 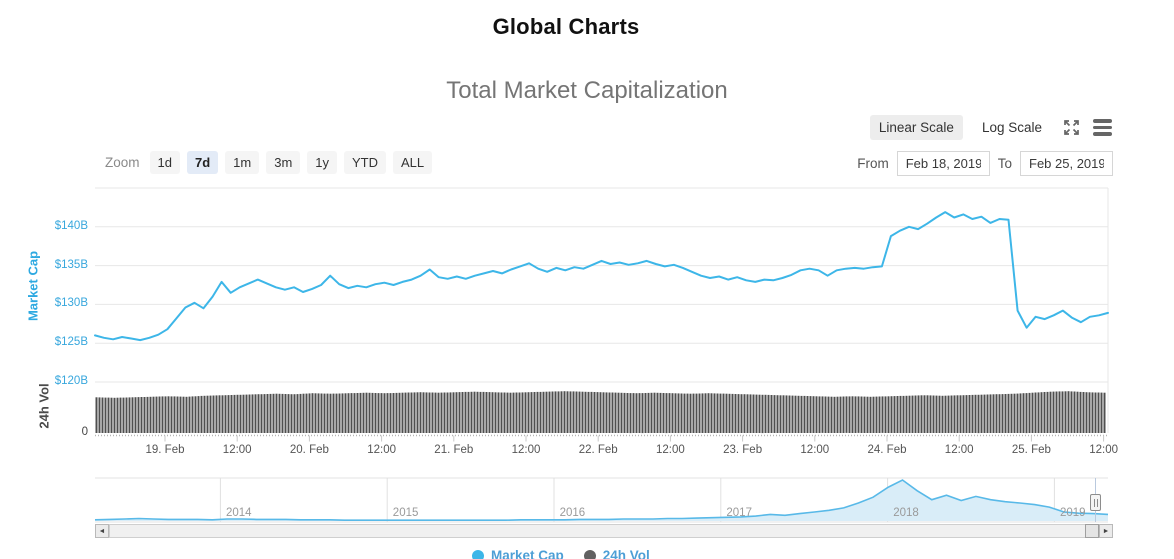 What do you see at coordinates (1102, 121) in the screenshot?
I see `menu-icon` at bounding box center [1102, 121].